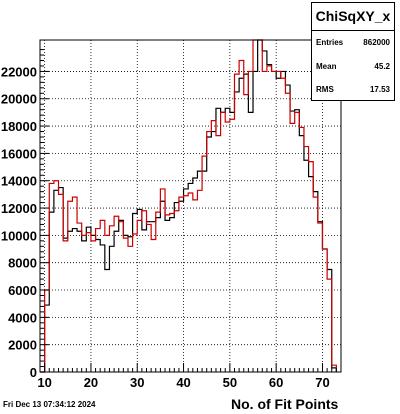 The height and width of the screenshot is (414, 400). Describe the element at coordinates (330, 42) in the screenshot. I see `stats-entries-label: Entries` at that location.